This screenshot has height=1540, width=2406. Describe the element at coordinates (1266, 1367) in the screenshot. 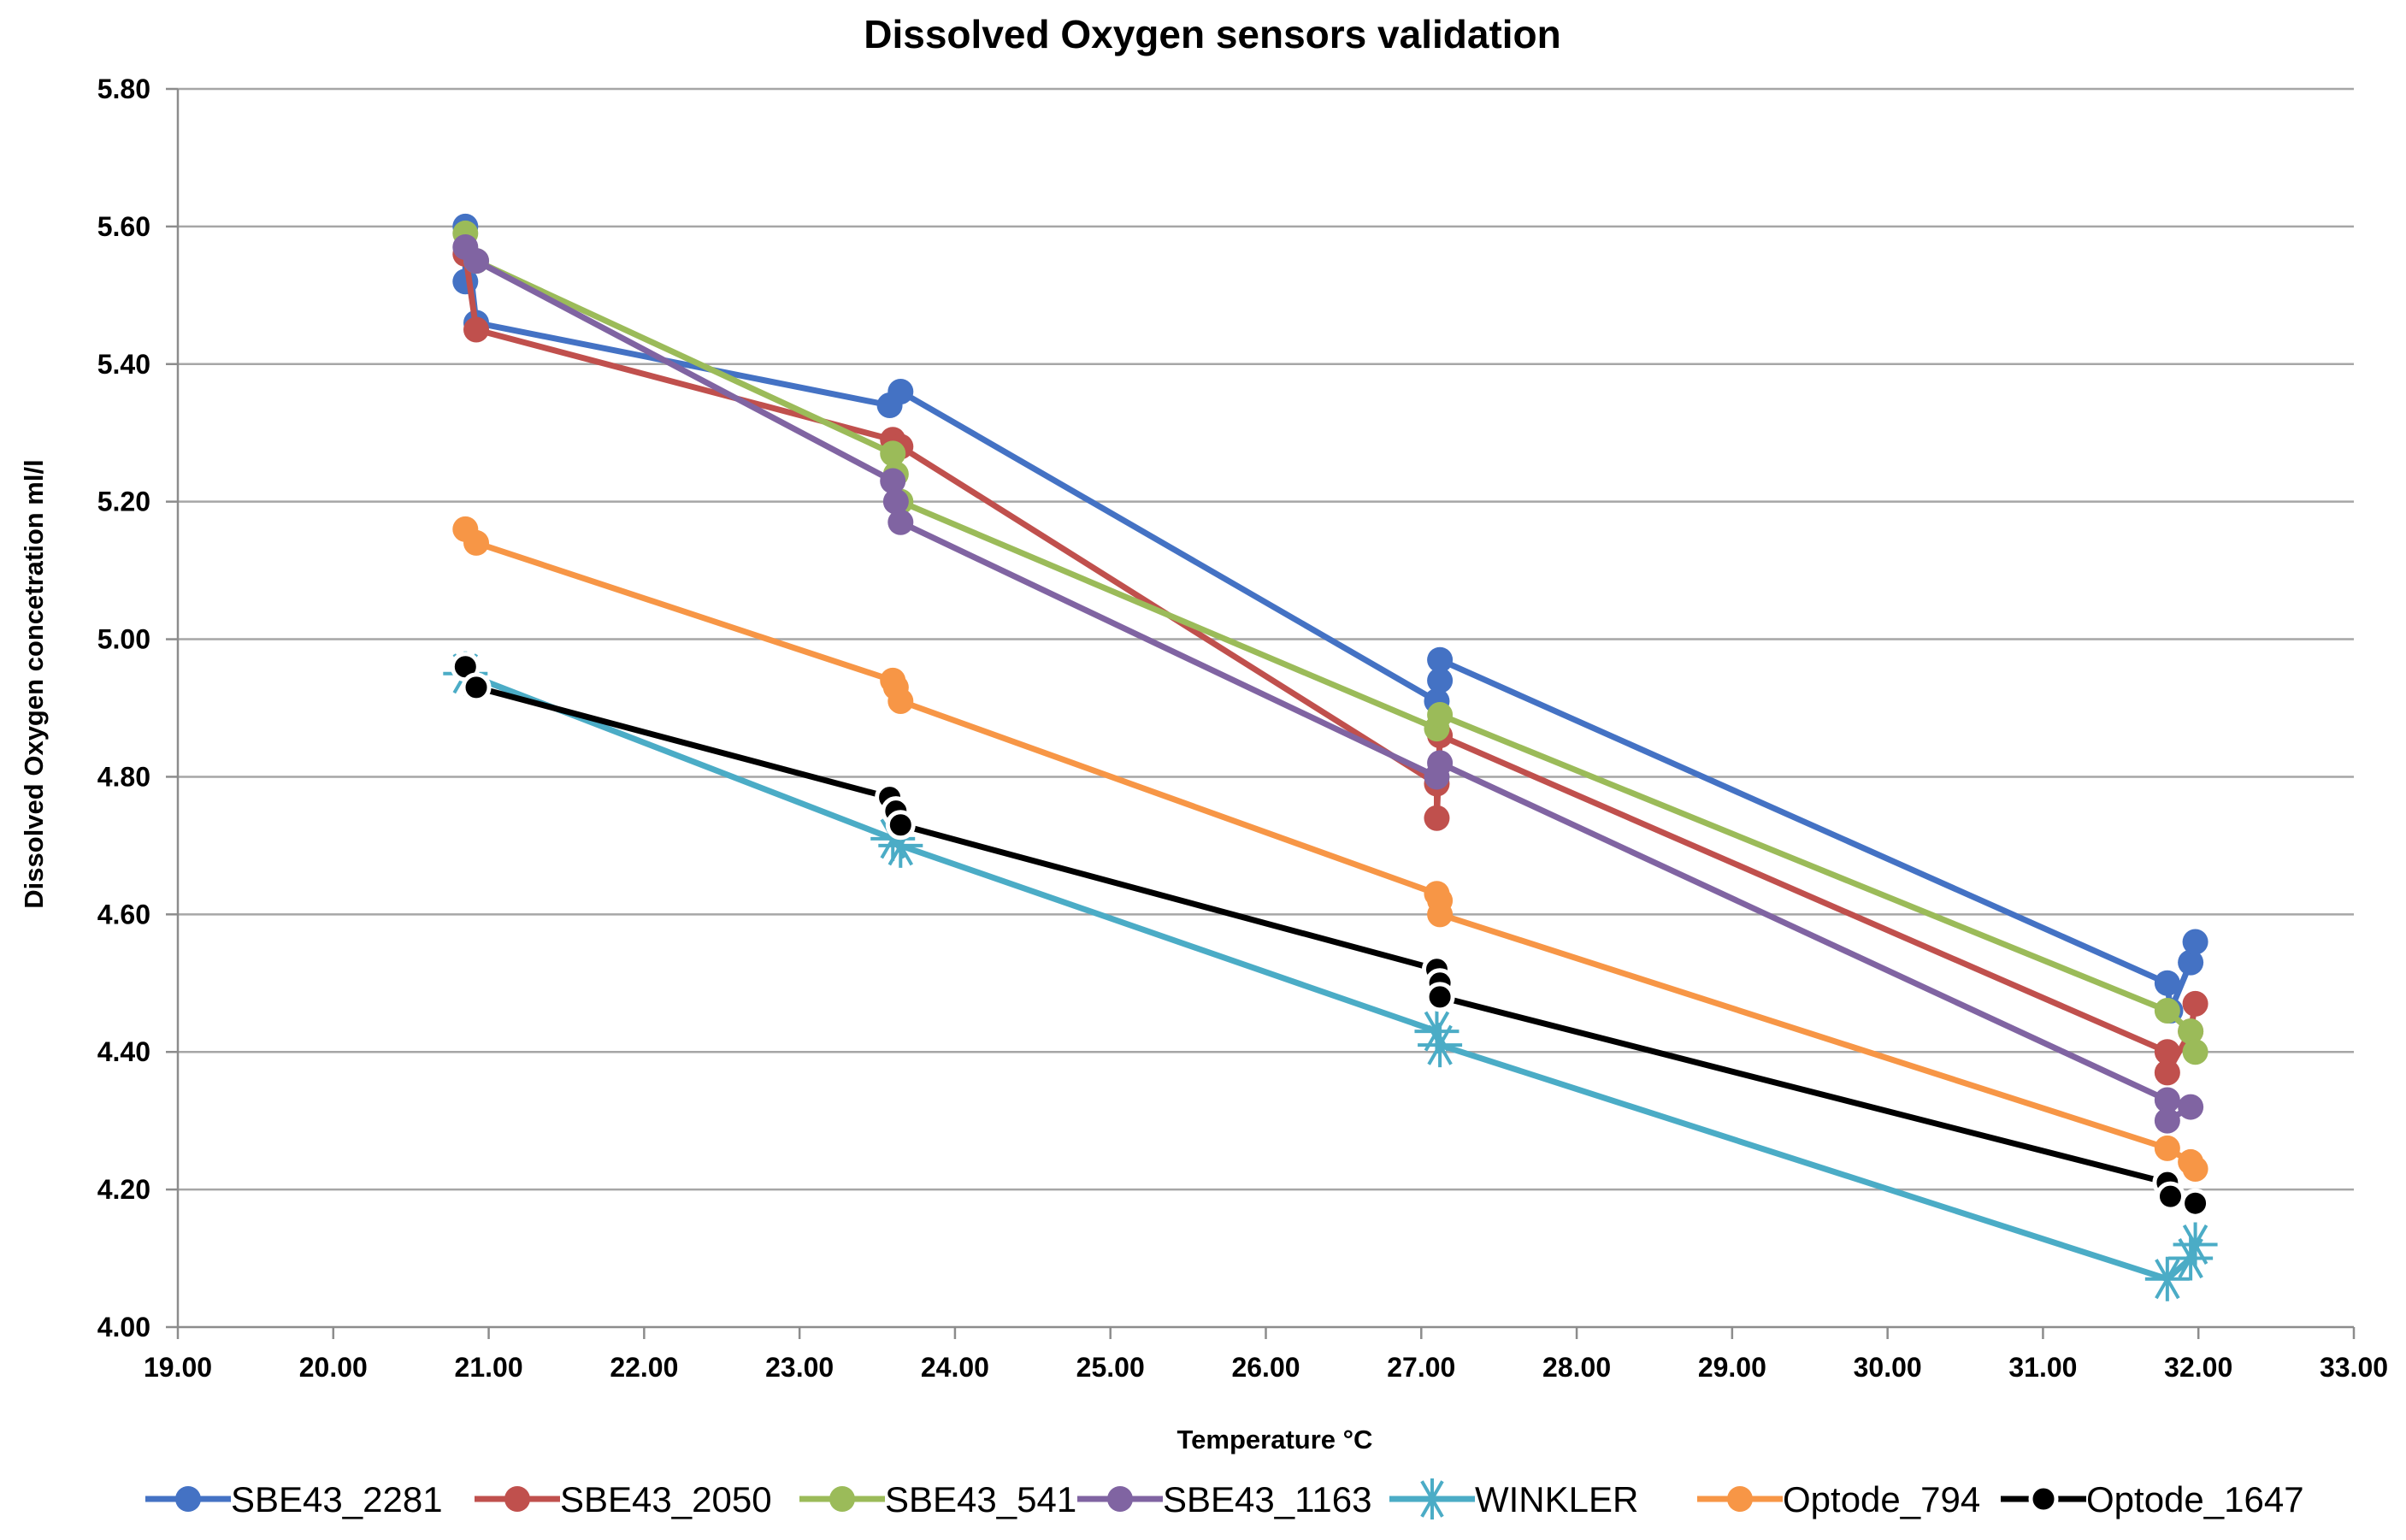

I see `x-tick-label: 26.00` at that location.